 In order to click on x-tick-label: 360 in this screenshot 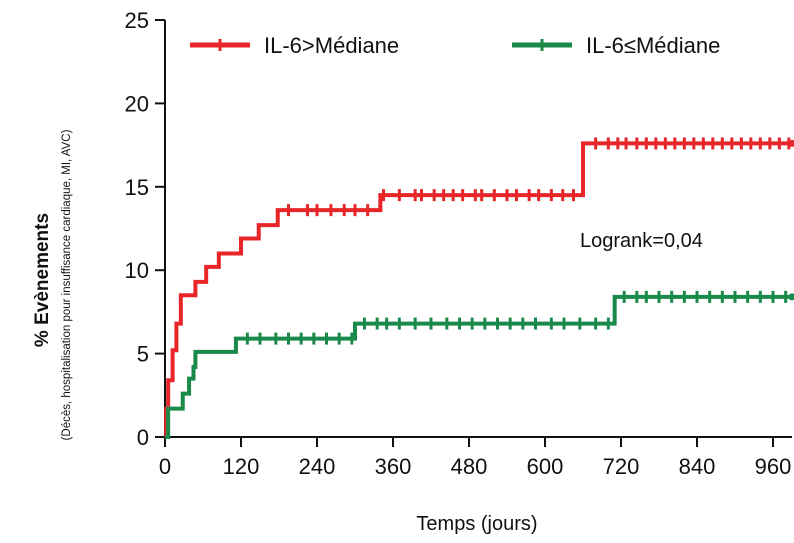, I will do `click(393, 466)`.